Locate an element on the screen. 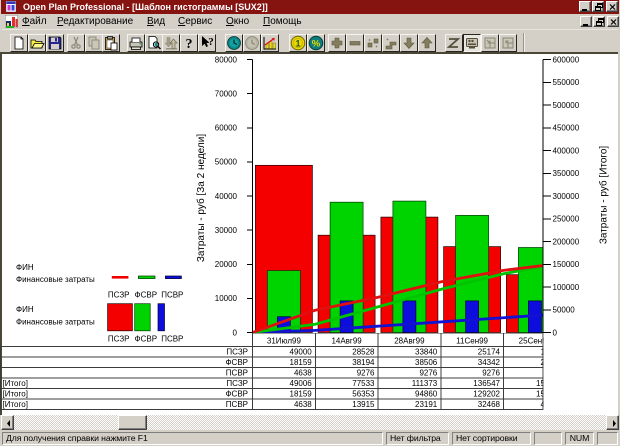 The height and width of the screenshot is (446, 620). svg-text: 24904 is located at coordinates (552, 362).